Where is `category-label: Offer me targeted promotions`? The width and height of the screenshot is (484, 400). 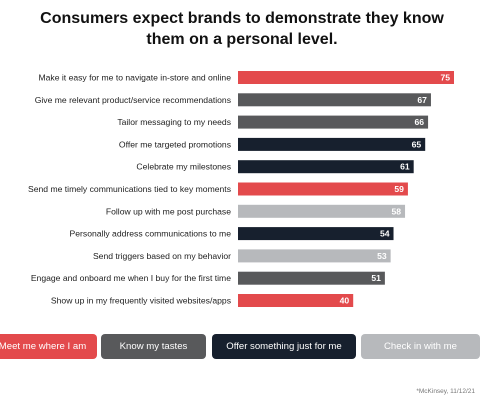
category-label: Offer me targeted promotions is located at coordinates (175, 144).